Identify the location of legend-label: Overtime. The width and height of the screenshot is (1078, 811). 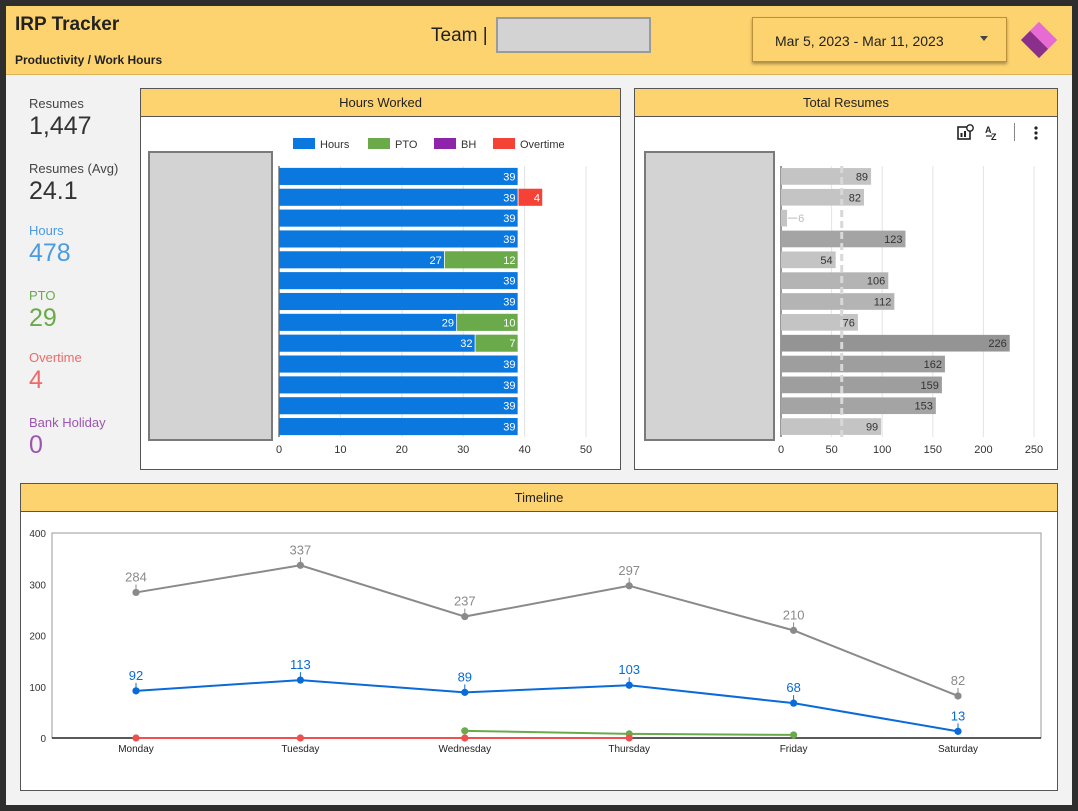
(542, 145).